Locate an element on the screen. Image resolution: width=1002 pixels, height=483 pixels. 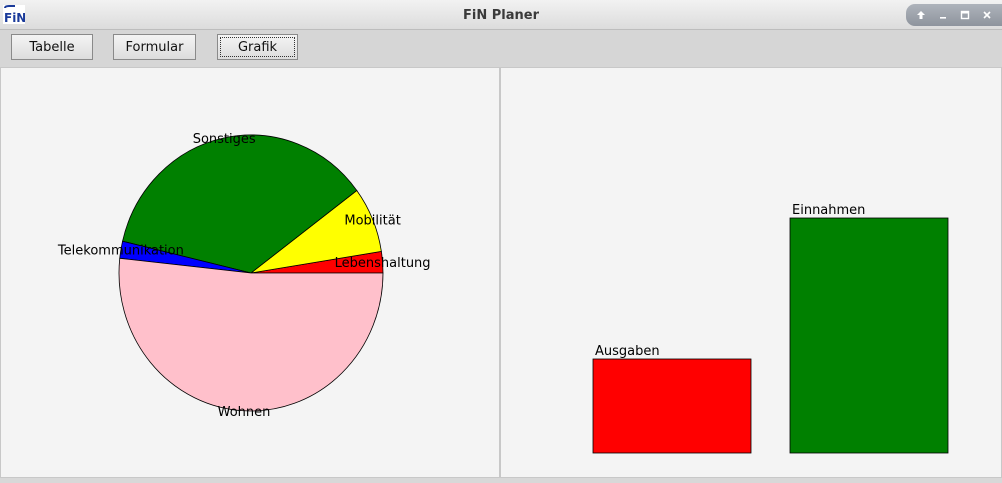
pie-label-sonstiges: Sonstiges is located at coordinates (224, 139).